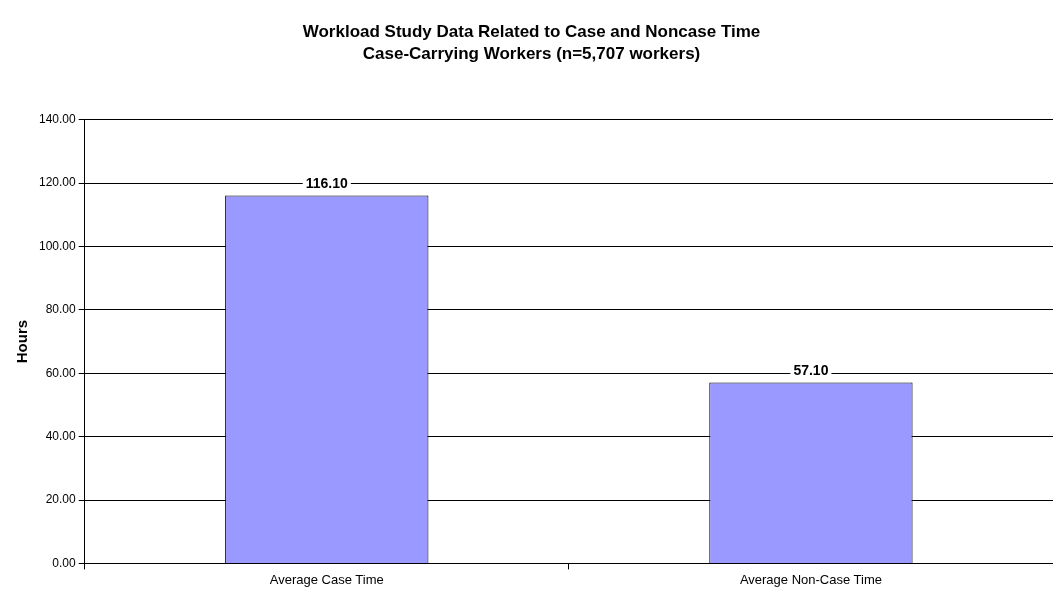  What do you see at coordinates (61, 435) in the screenshot?
I see `y-tick-label: 40.00` at bounding box center [61, 435].